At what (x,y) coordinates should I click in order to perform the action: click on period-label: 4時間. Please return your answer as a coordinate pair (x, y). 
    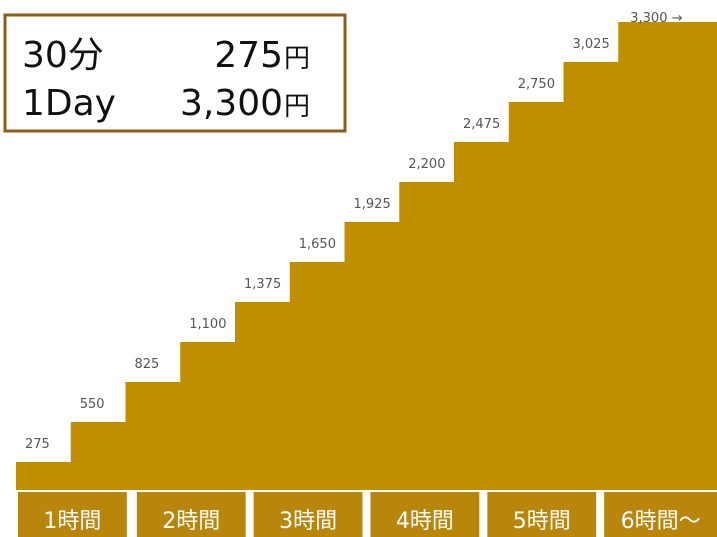
    Looking at the image, I should click on (425, 521).